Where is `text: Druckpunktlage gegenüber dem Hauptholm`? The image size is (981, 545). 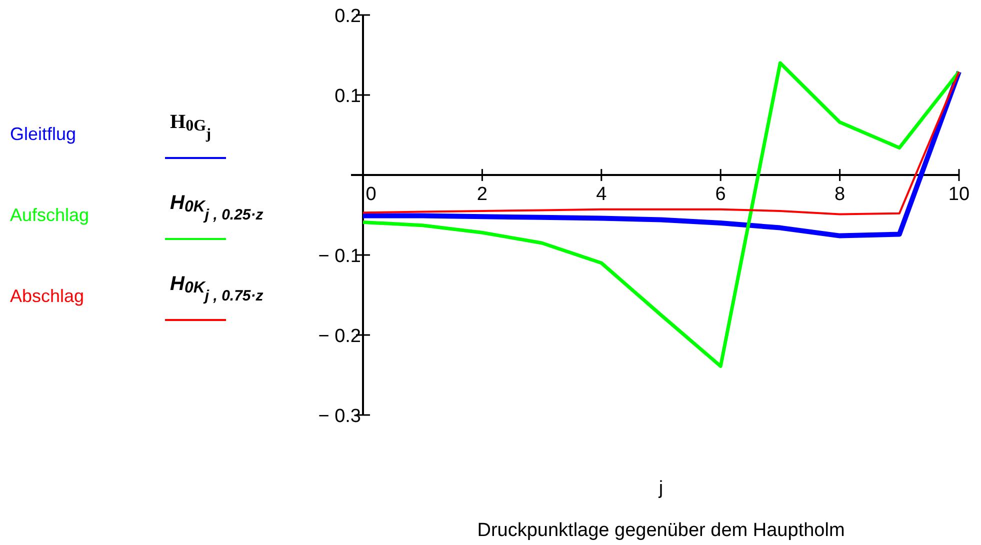 text: Druckpunktlage gegenüber dem Hauptholm is located at coordinates (661, 530).